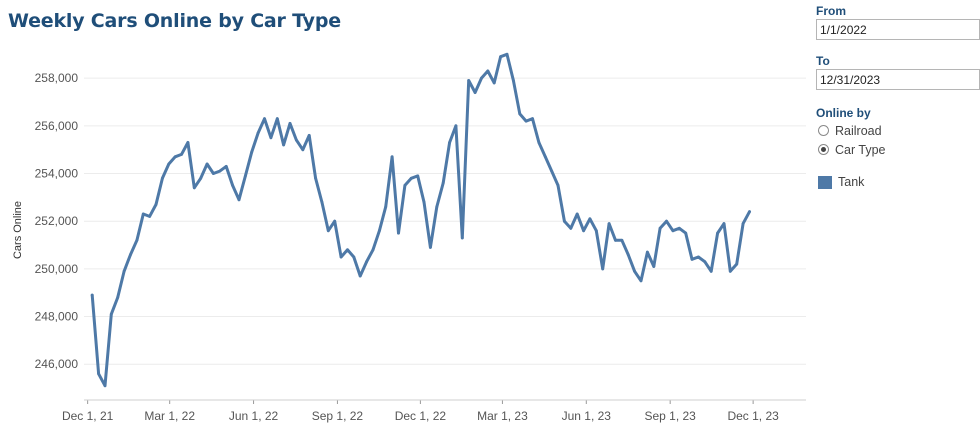  Describe the element at coordinates (898, 29) in the screenshot. I see `from-date-input` at that location.